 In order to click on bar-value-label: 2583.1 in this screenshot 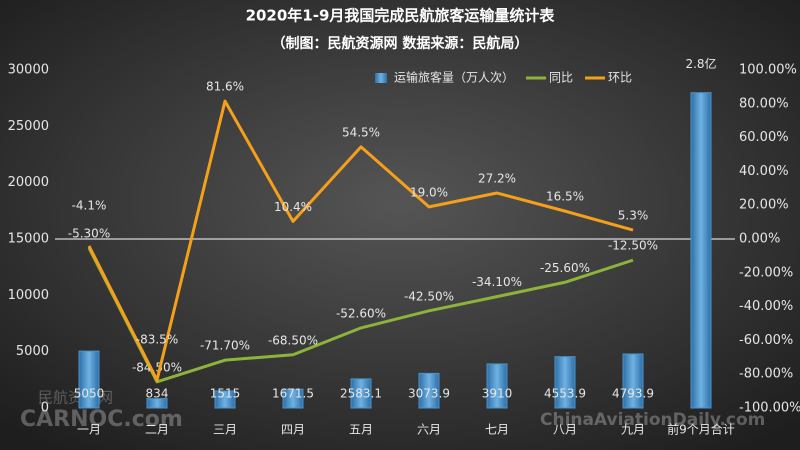, I will do `click(361, 394)`.